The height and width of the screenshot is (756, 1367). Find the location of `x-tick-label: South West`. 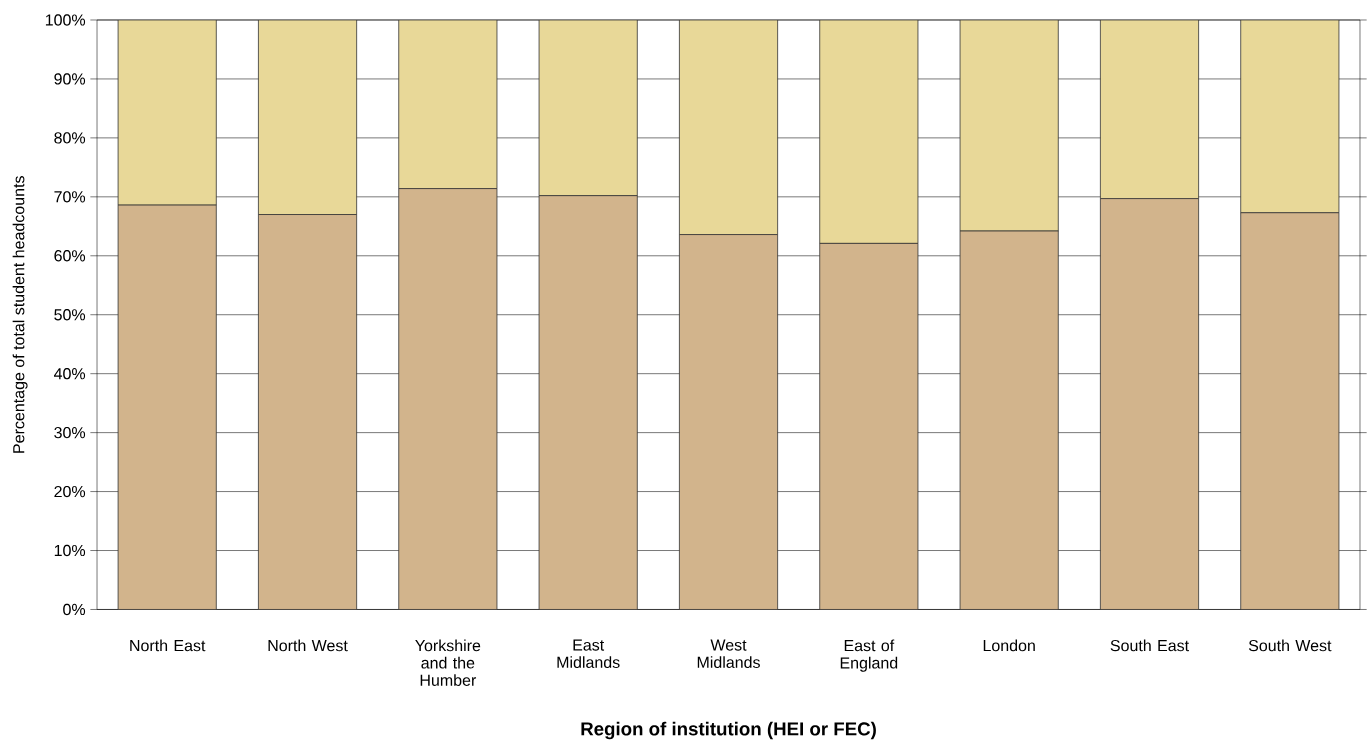

x-tick-label: South West is located at coordinates (1290, 645).